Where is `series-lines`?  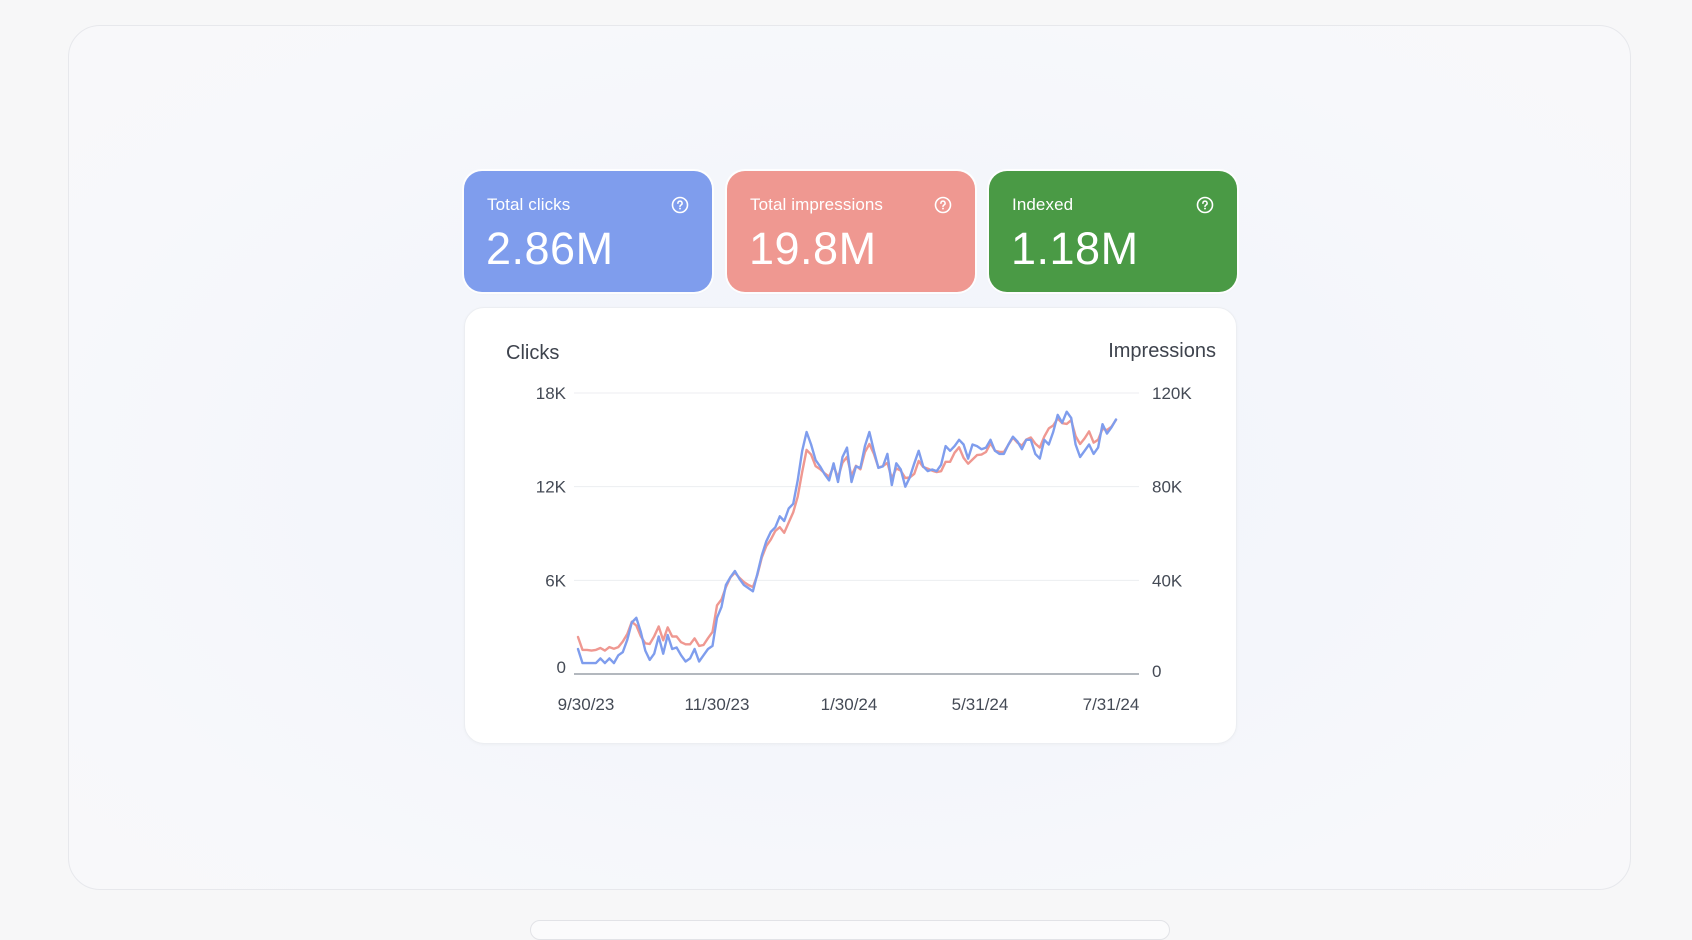 series-lines is located at coordinates (847, 537).